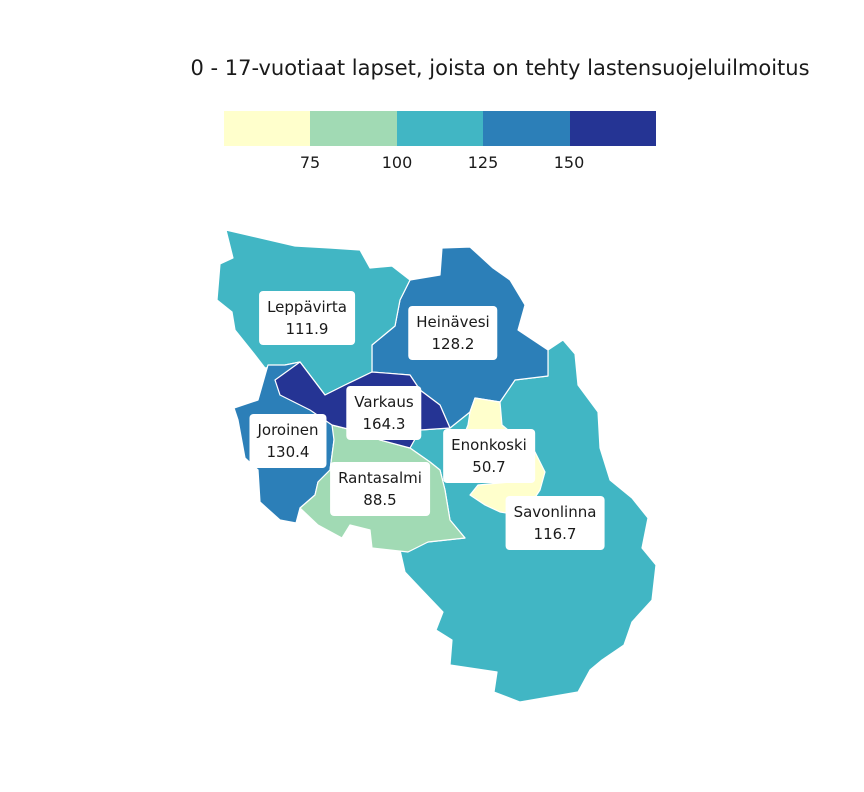  Describe the element at coordinates (384, 424) in the screenshot. I see `region-value: 164.3` at that location.